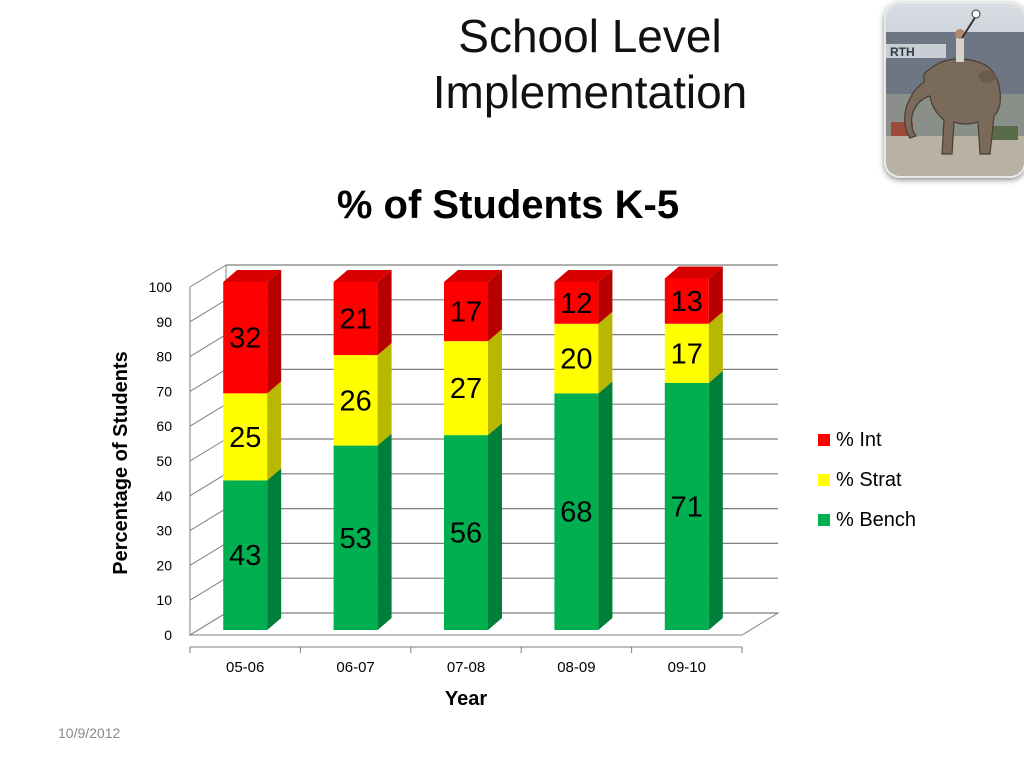  What do you see at coordinates (466, 699) in the screenshot?
I see `x-axis-label: Year` at bounding box center [466, 699].